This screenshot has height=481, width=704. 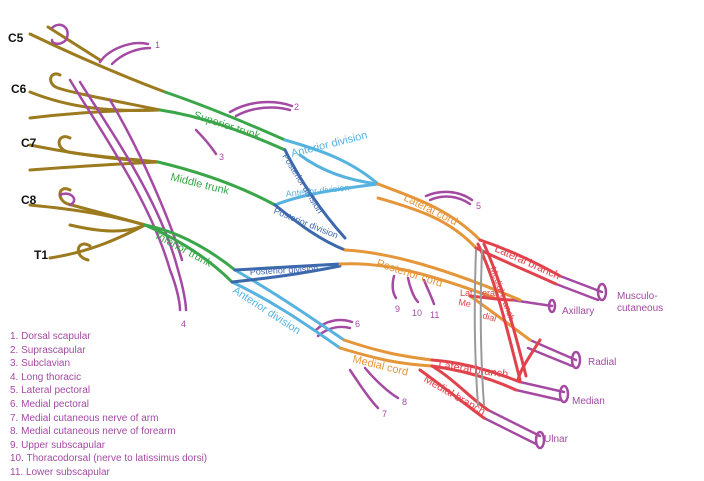 I want to click on nerve-long-thoracic-curl, so click(x=67, y=199).